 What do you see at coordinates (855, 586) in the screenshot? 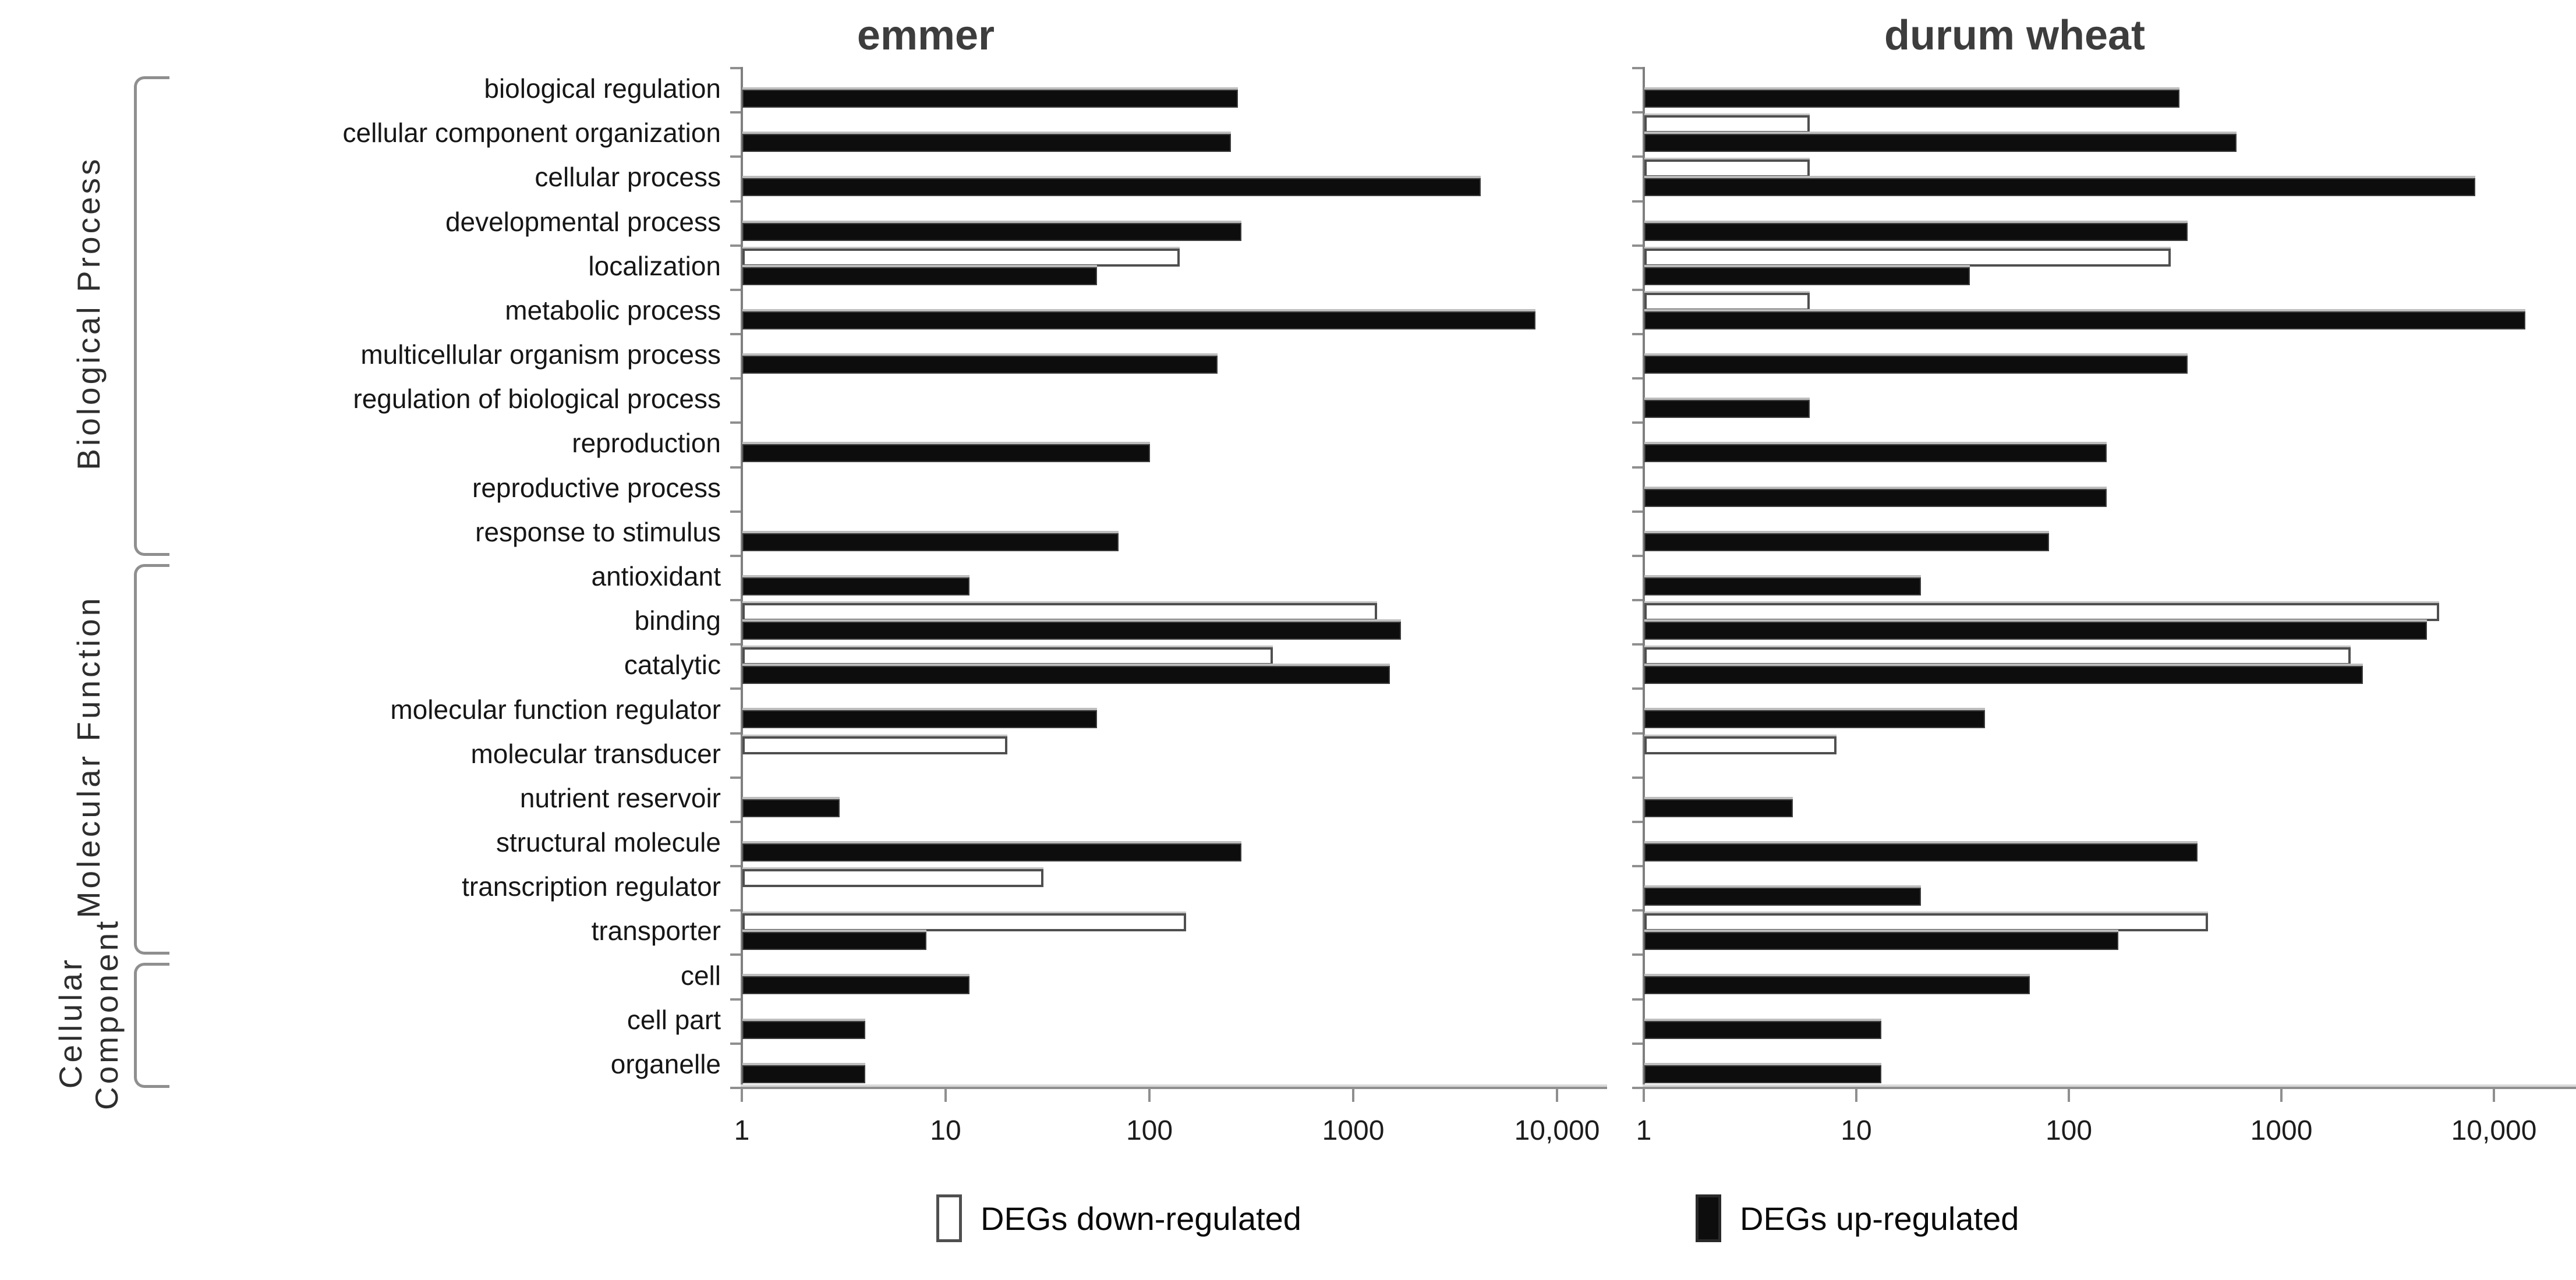
I see `bar-emmer-up-antioxidant` at bounding box center [855, 586].